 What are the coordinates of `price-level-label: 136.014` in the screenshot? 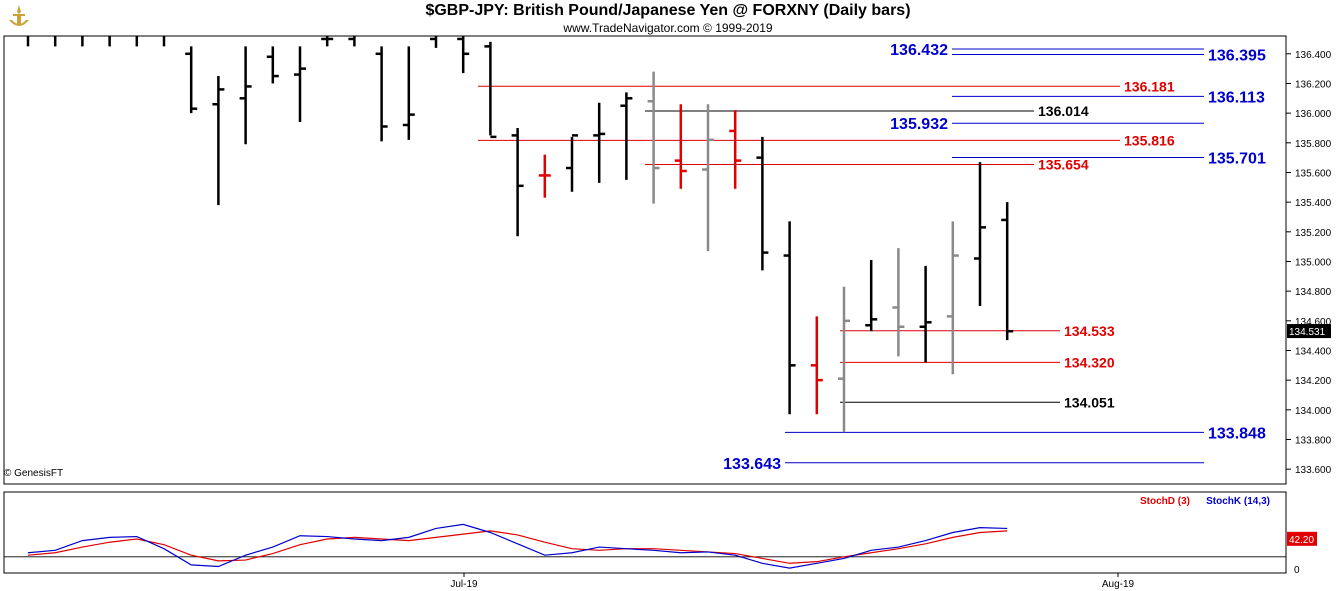 It's located at (1063, 111).